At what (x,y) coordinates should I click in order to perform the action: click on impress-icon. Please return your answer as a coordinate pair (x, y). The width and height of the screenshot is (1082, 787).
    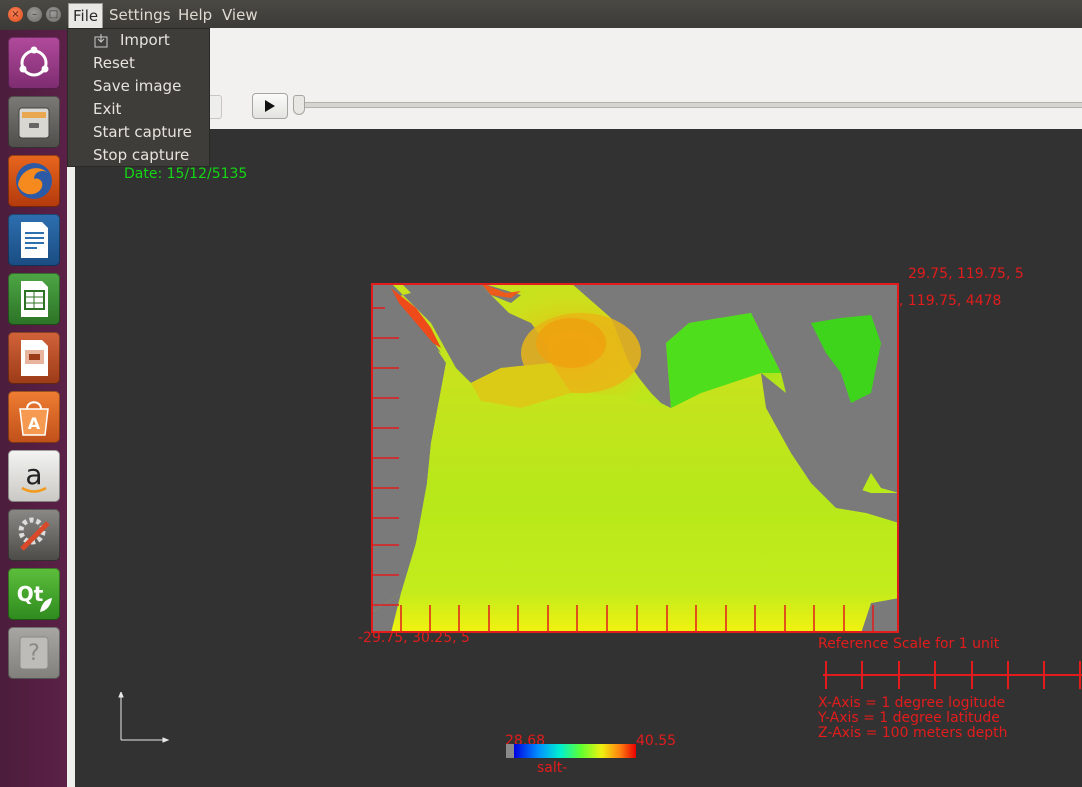
    Looking at the image, I should click on (34, 358).